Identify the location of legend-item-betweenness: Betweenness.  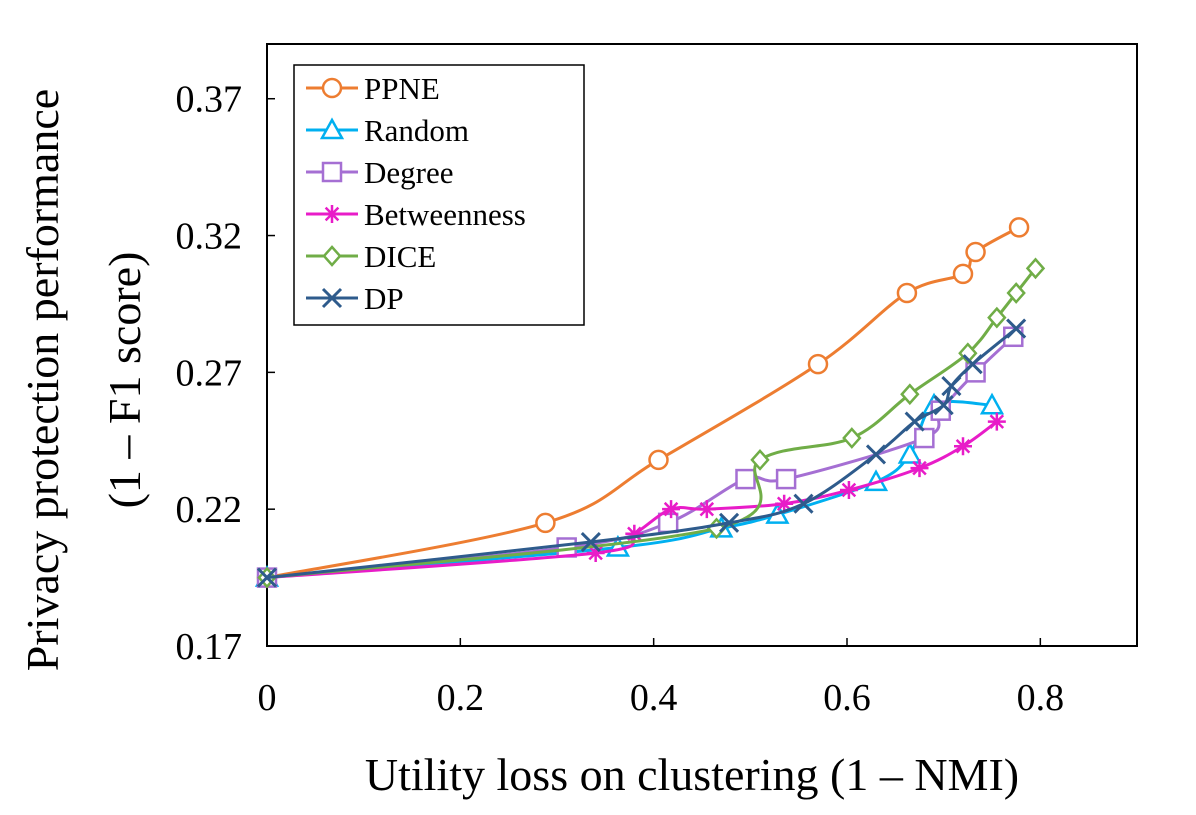
(416, 214).